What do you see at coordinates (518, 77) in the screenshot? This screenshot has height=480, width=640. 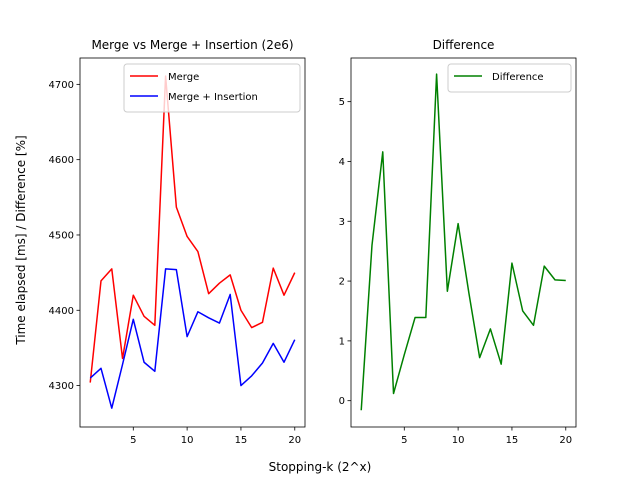 I see `legend-entry: Difference` at bounding box center [518, 77].